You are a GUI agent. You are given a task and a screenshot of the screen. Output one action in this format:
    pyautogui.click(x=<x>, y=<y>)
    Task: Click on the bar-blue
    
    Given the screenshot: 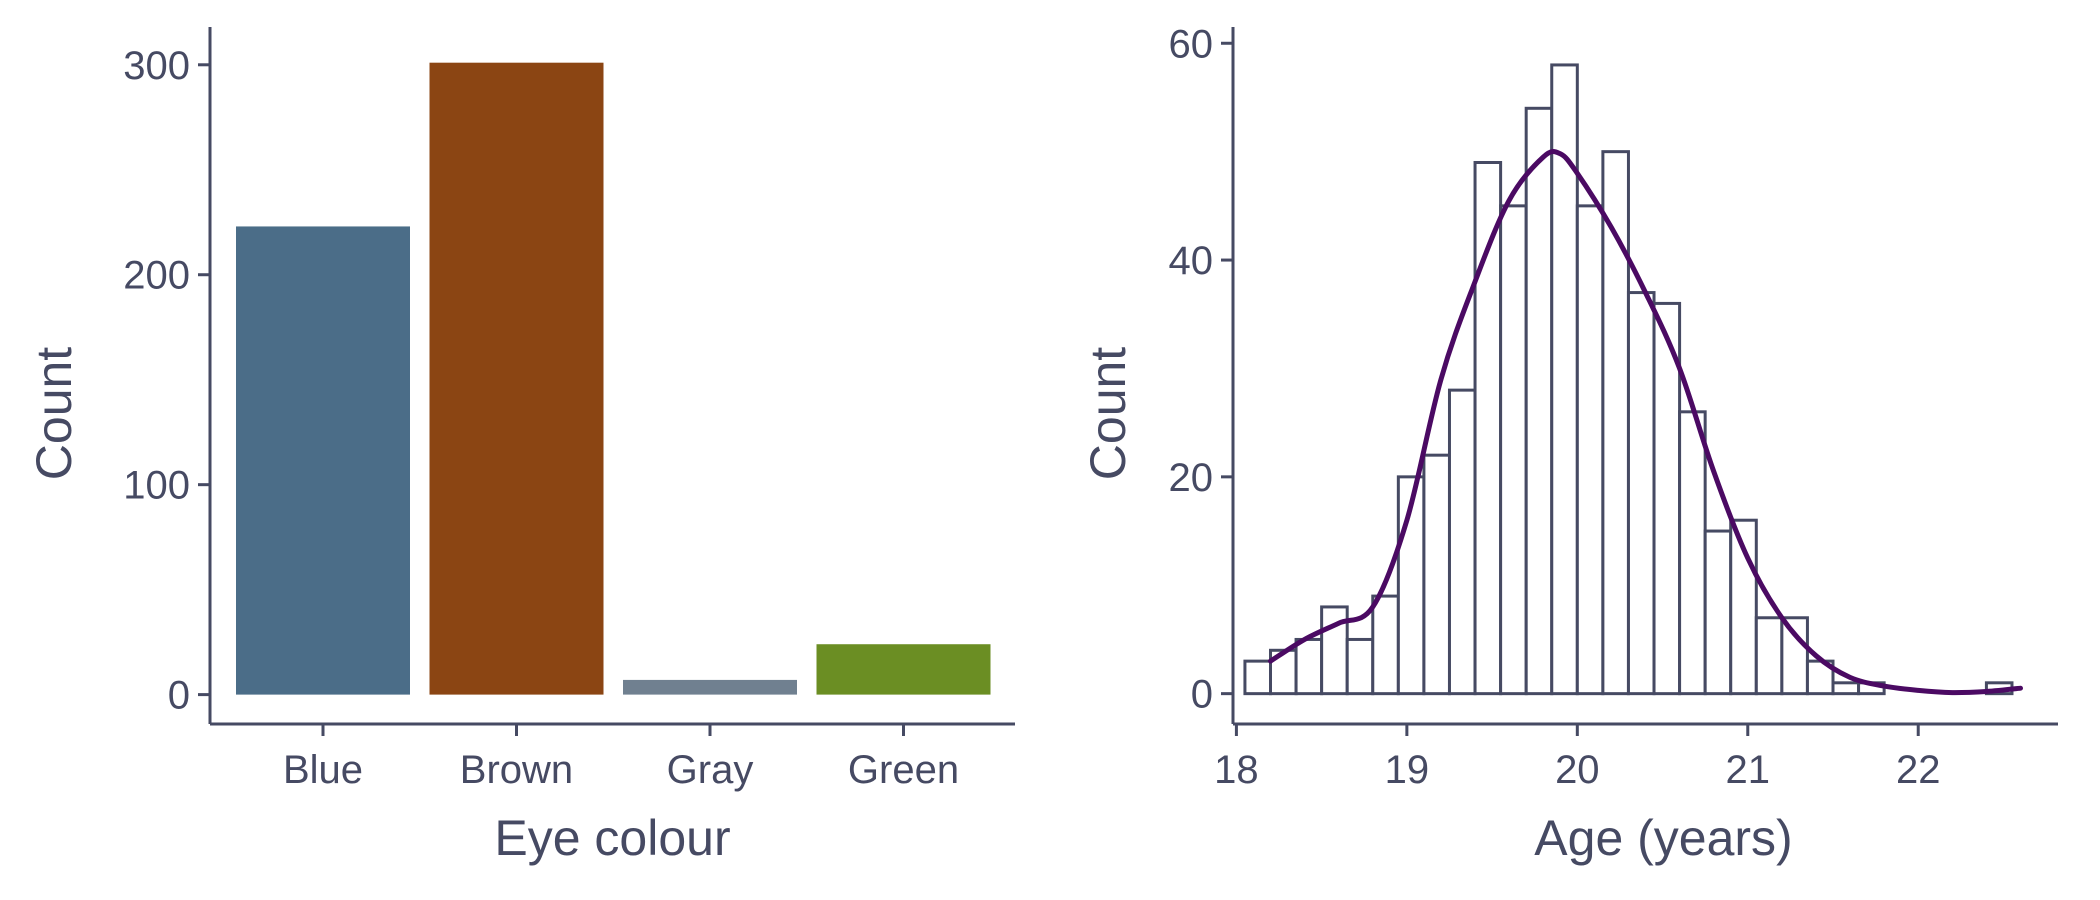 What is the action you would take?
    pyautogui.click(x=323, y=460)
    